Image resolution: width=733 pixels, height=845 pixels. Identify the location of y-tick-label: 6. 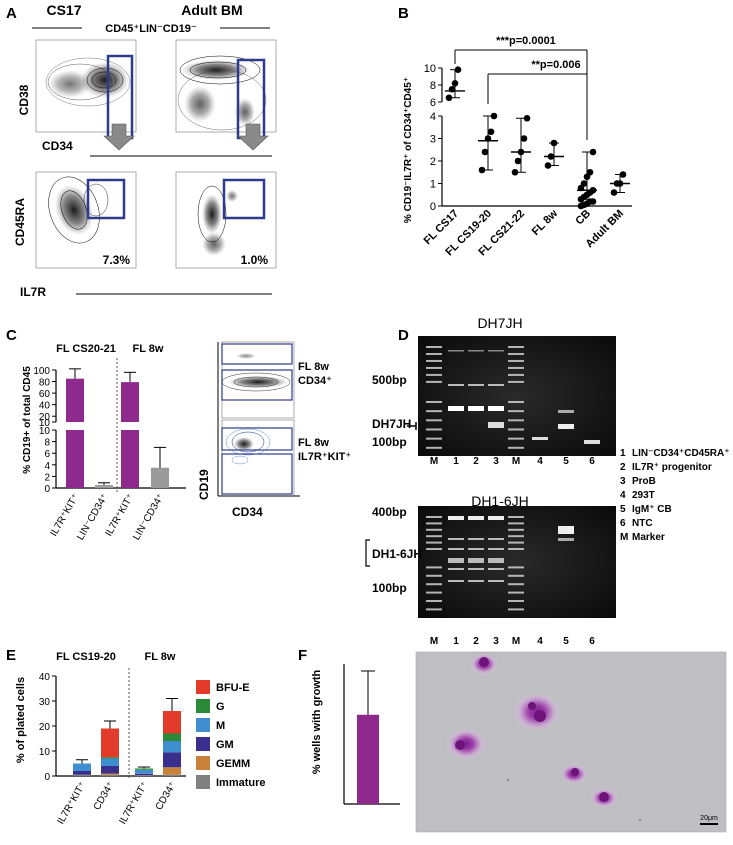
(47, 454).